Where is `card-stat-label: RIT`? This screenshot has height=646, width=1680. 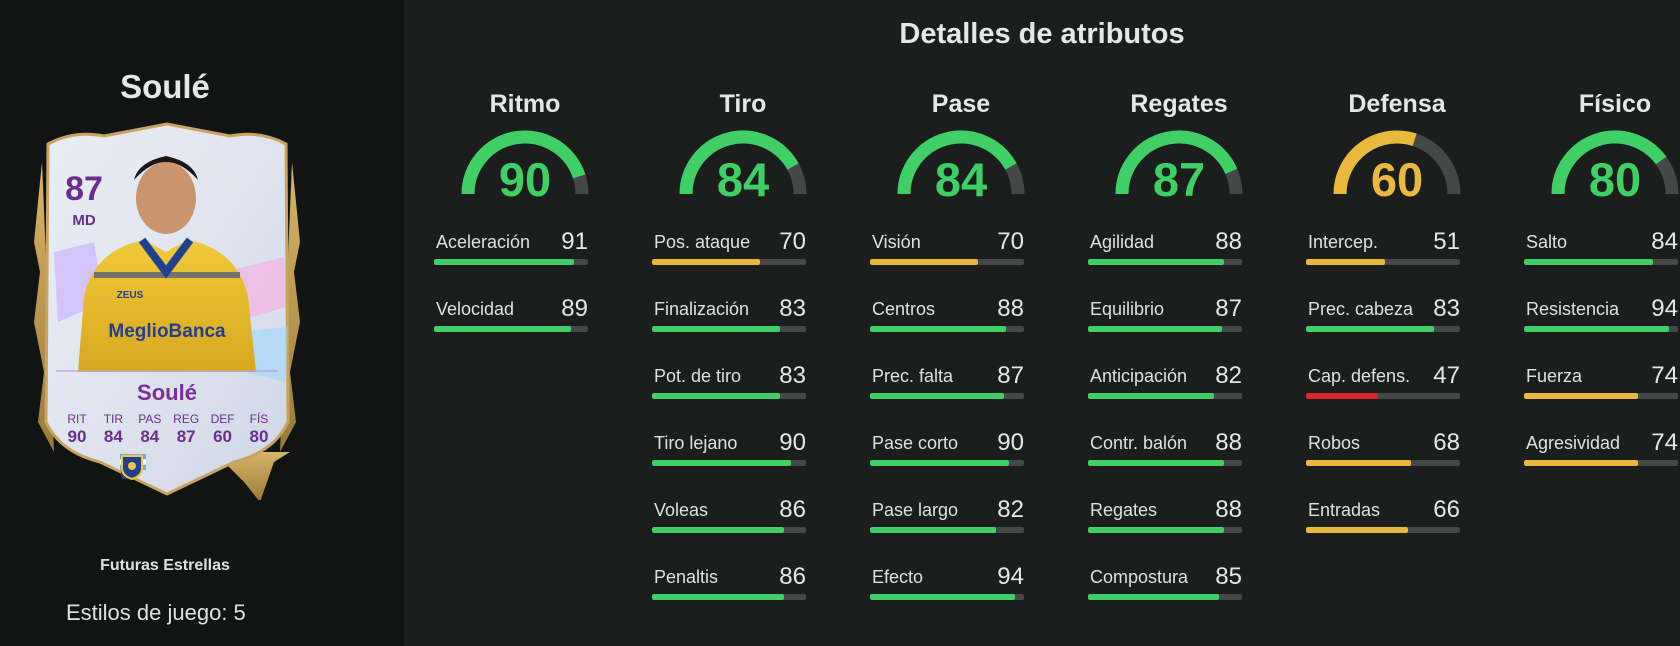 card-stat-label: RIT is located at coordinates (77, 419).